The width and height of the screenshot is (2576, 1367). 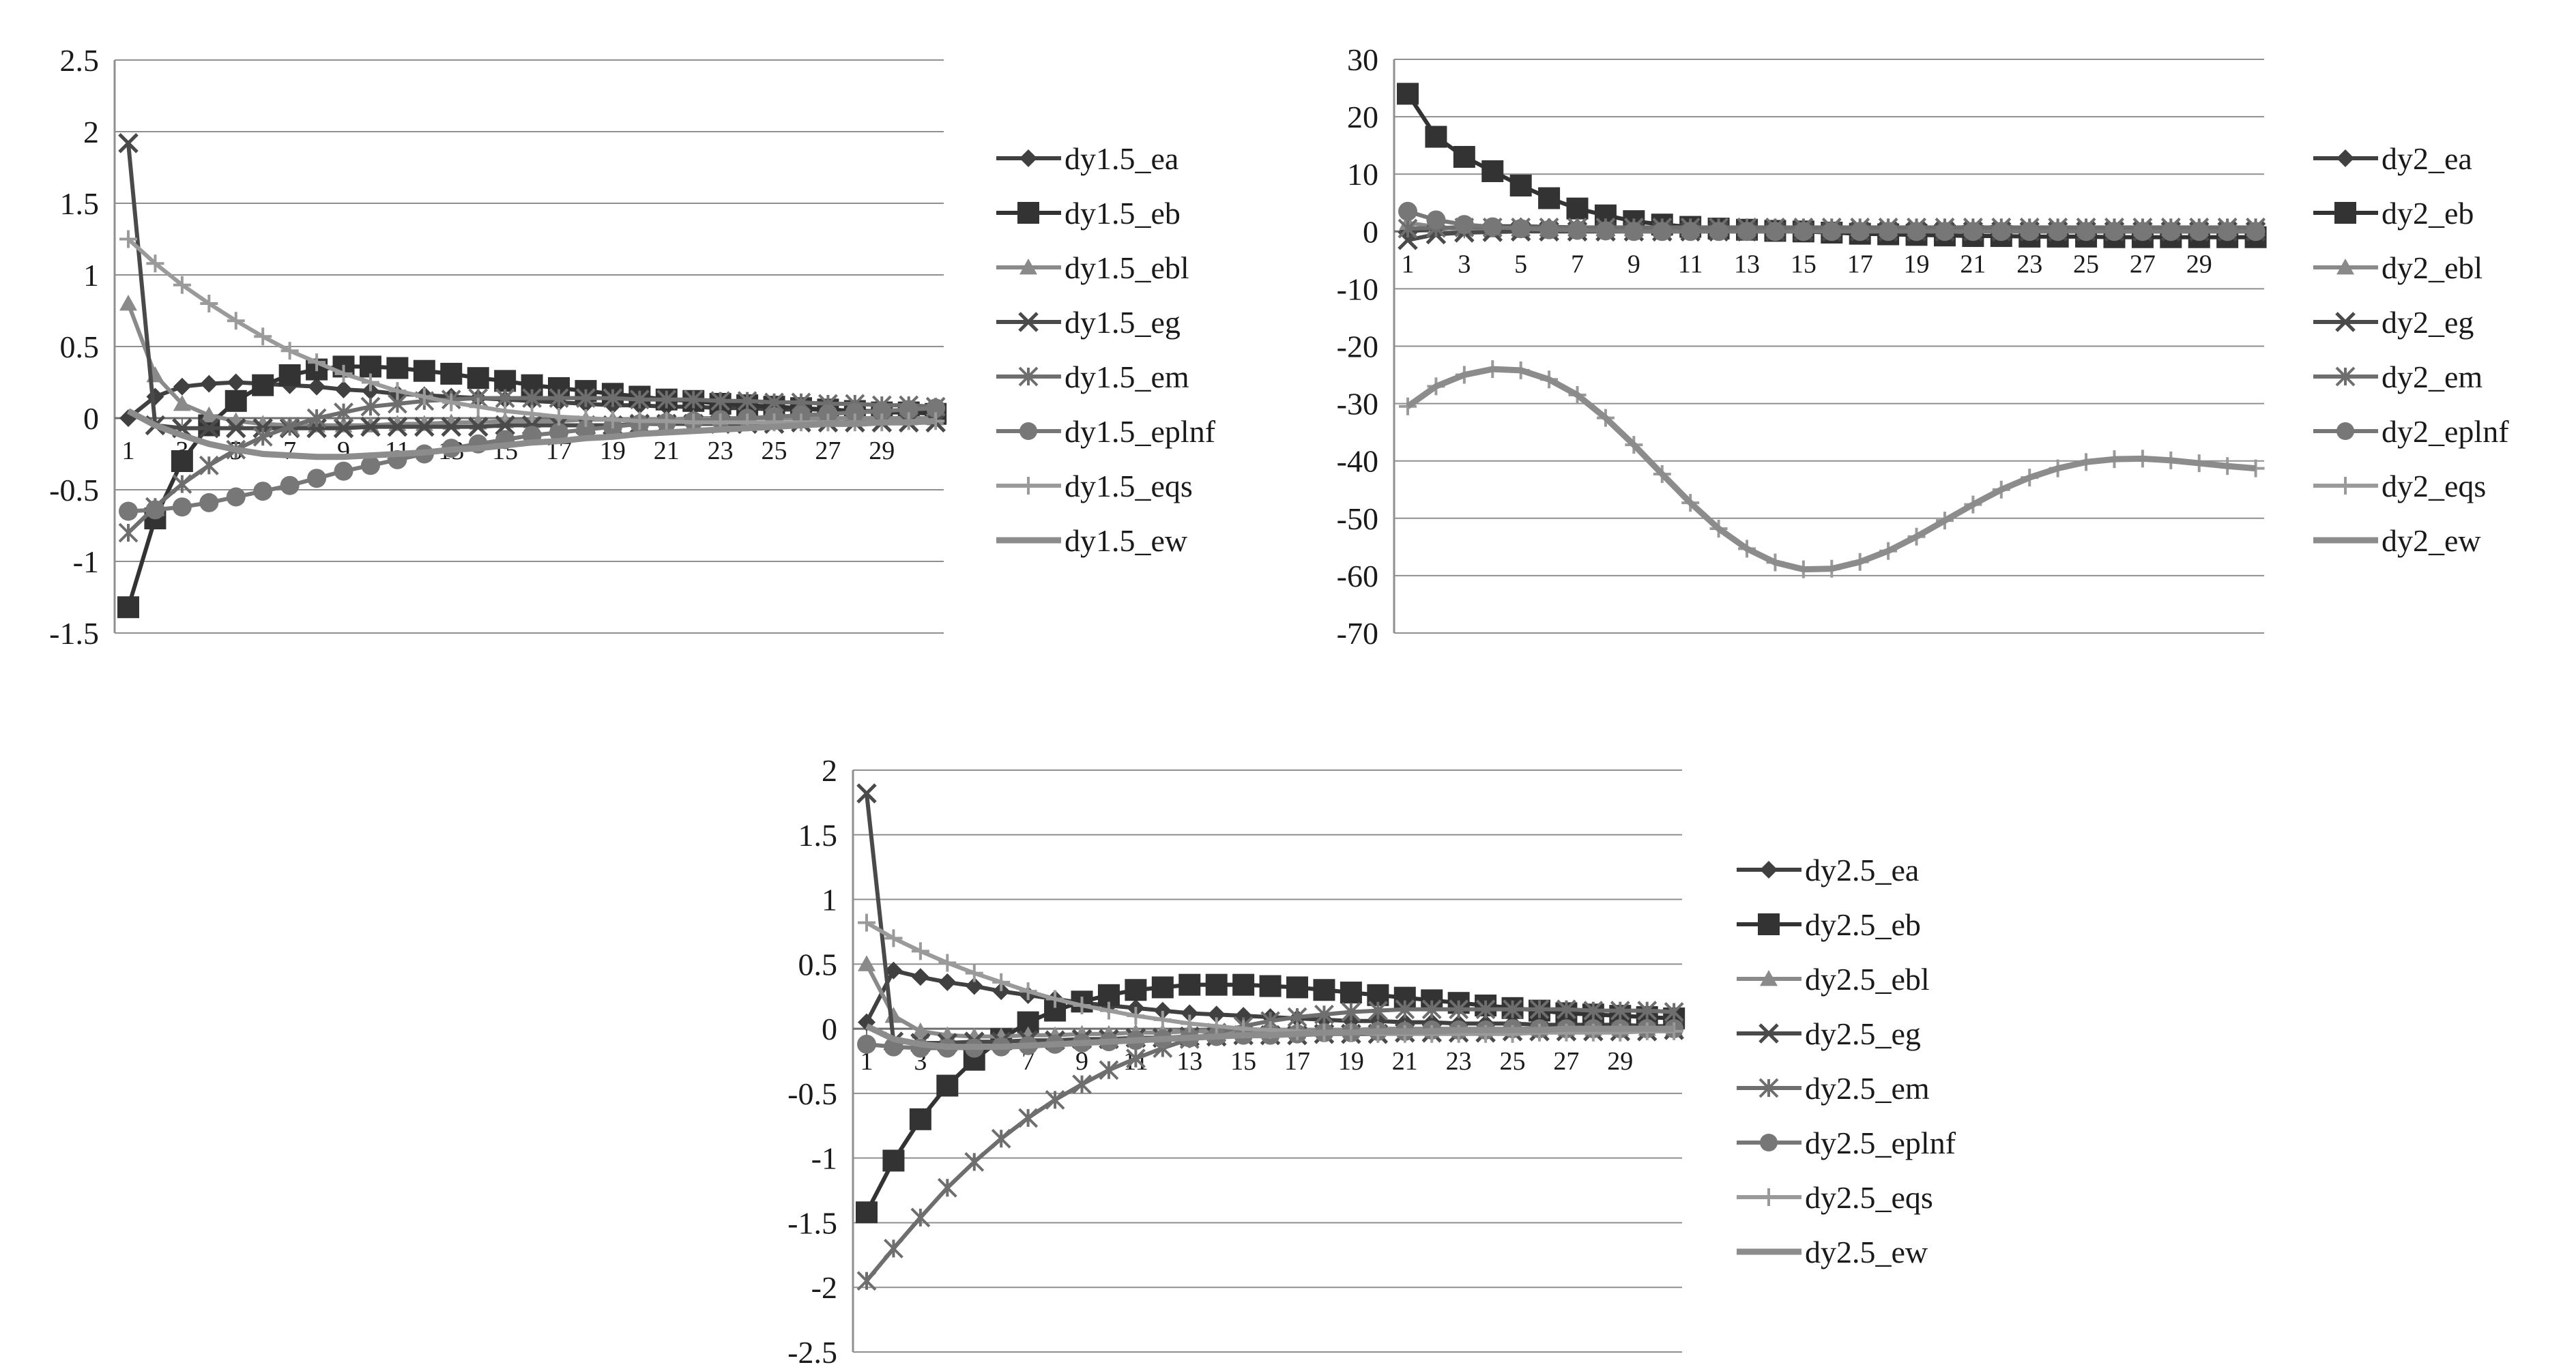 I want to click on legend-label: dy1.5_eg, so click(x=1123, y=322).